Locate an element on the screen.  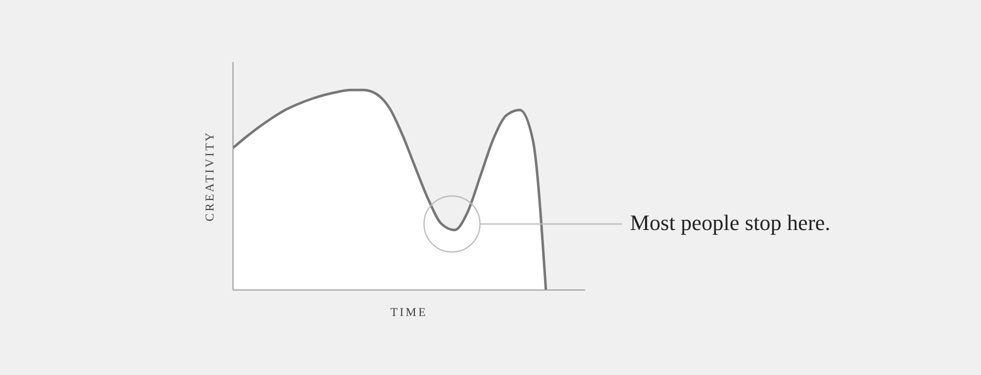
text: Most people stop here. is located at coordinates (730, 223).